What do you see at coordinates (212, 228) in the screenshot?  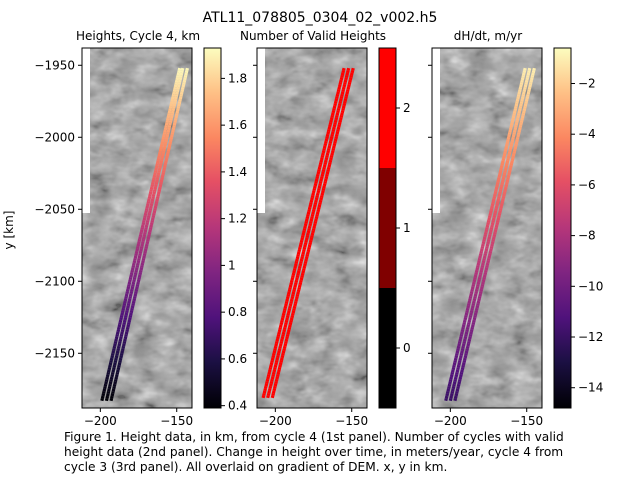 I see `colorbar-gradient` at bounding box center [212, 228].